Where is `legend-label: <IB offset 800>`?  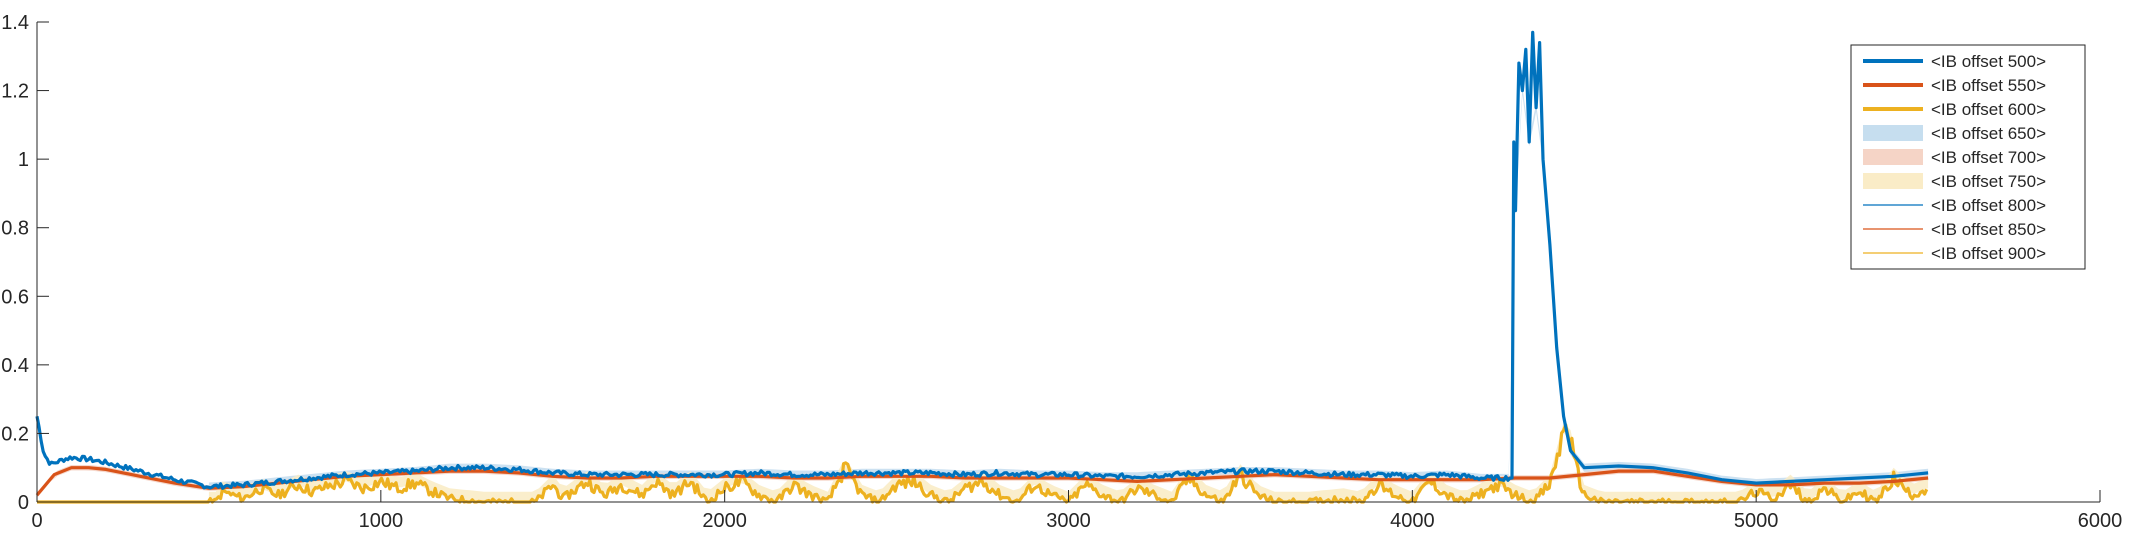
legend-label: <IB offset 800> is located at coordinates (1988, 205).